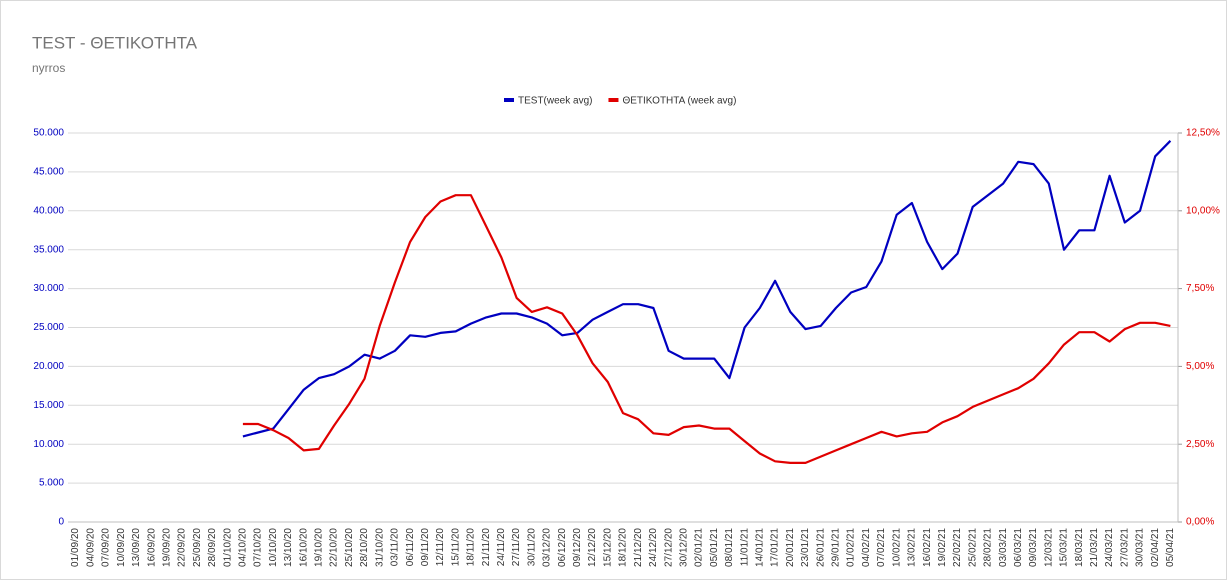 Image resolution: width=1227 pixels, height=580 pixels. I want to click on x-tick-label: 04/10/20, so click(243, 547).